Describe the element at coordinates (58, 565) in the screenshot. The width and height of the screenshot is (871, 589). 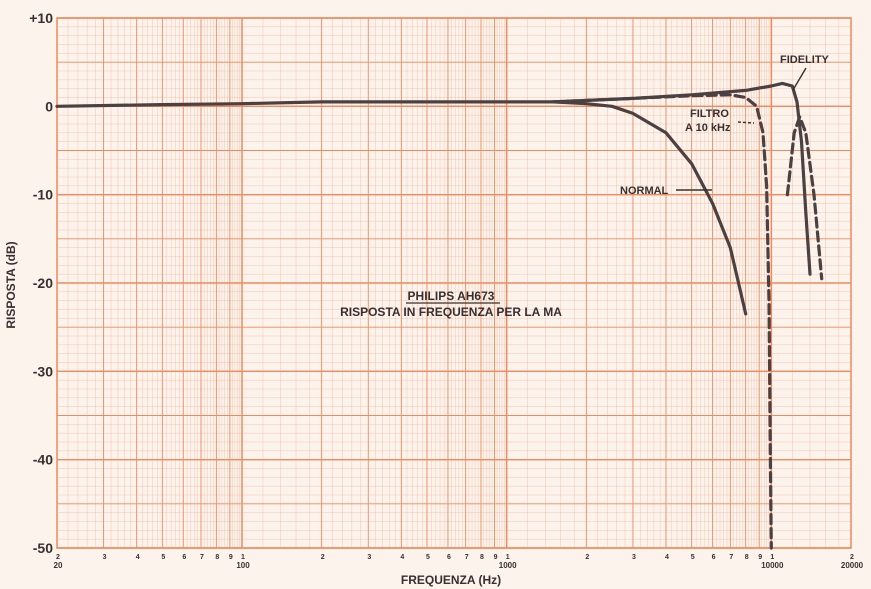
I see `x-major-tick-label: 20` at that location.